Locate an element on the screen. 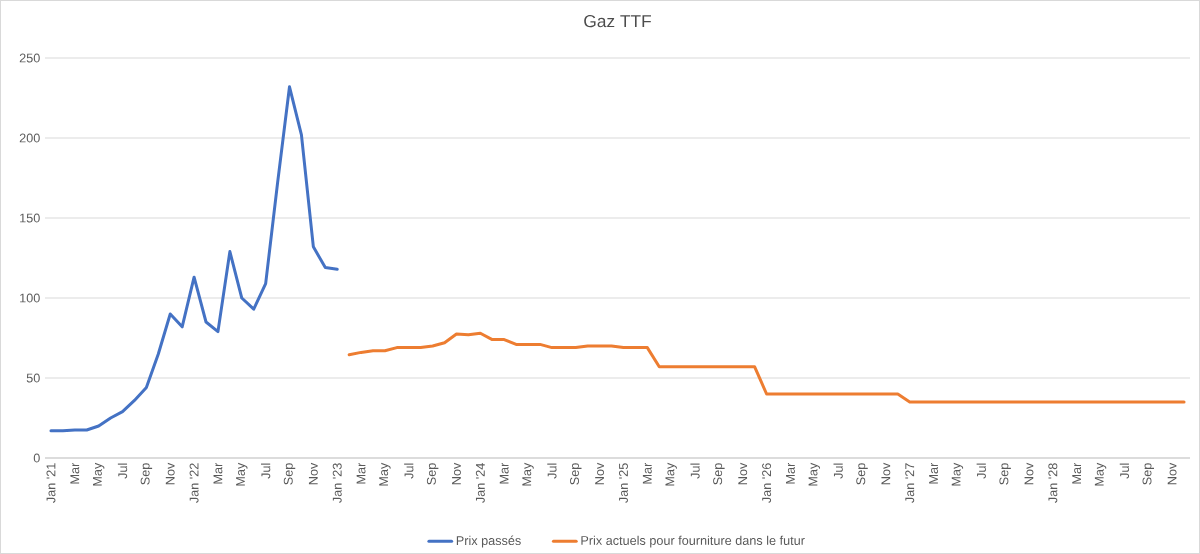  x-tick-label: Jan '26 is located at coordinates (767, 483).